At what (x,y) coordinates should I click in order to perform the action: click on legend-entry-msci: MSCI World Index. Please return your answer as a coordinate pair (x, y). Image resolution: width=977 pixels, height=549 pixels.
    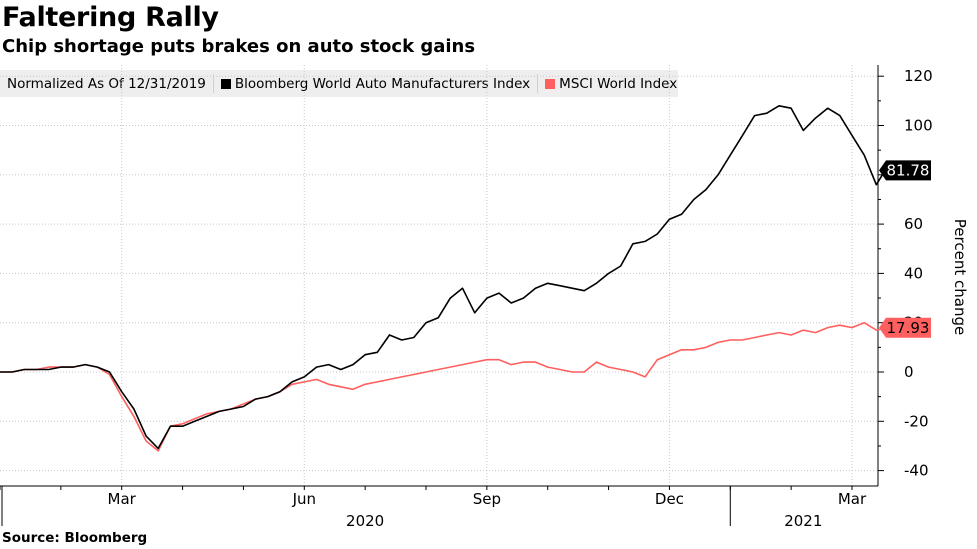
    Looking at the image, I should click on (611, 83).